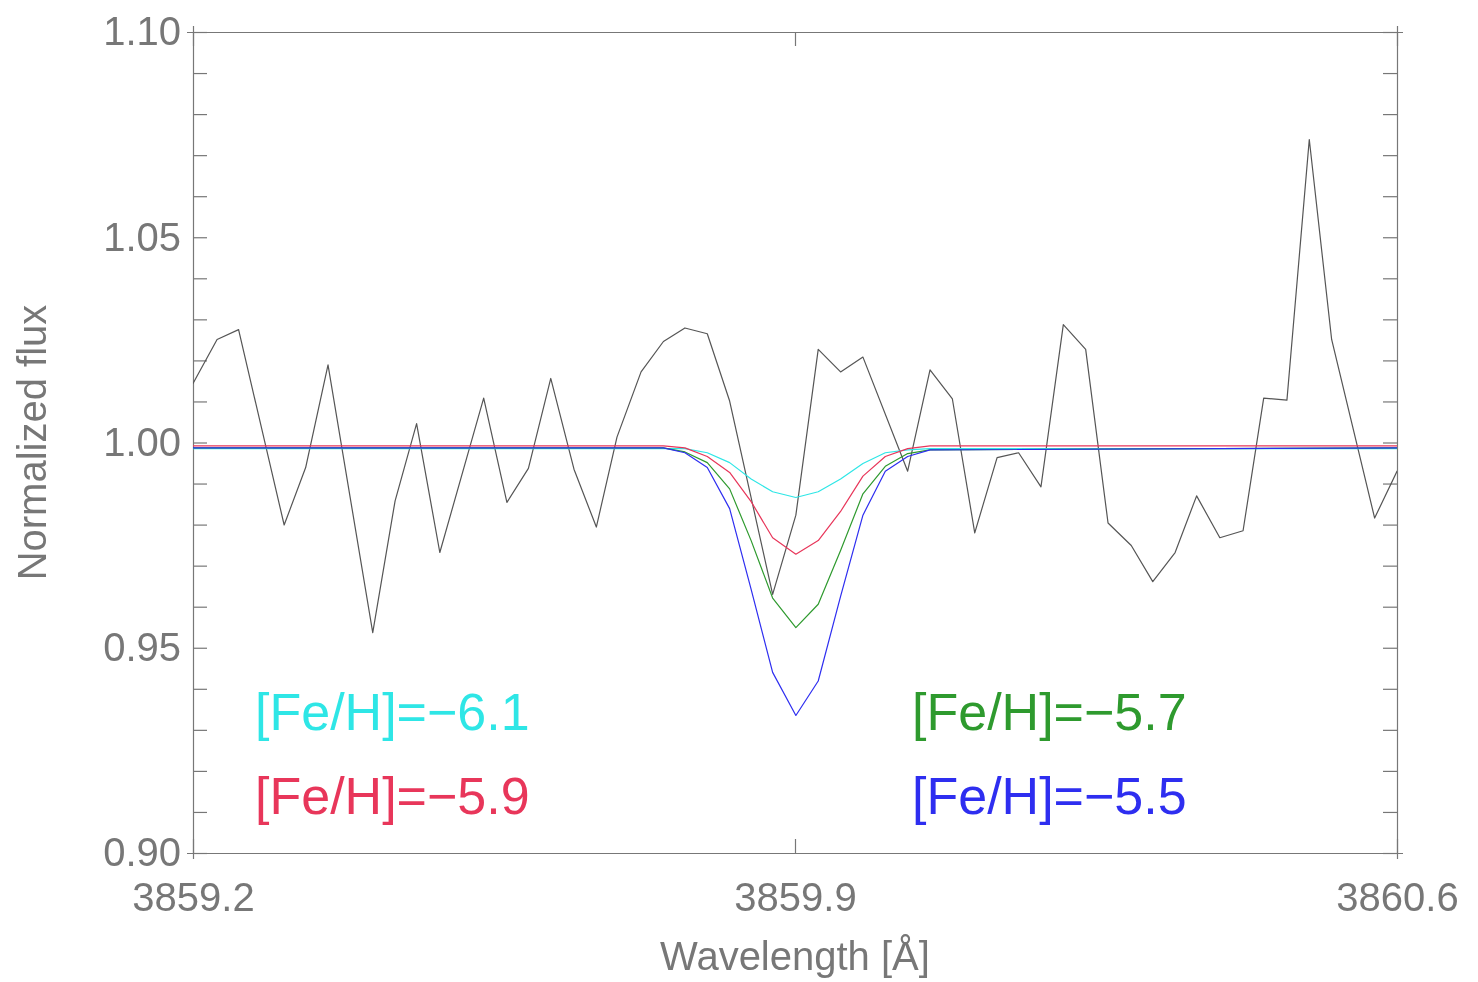  I want to click on y-tick-label: 1.00, so click(142, 441).